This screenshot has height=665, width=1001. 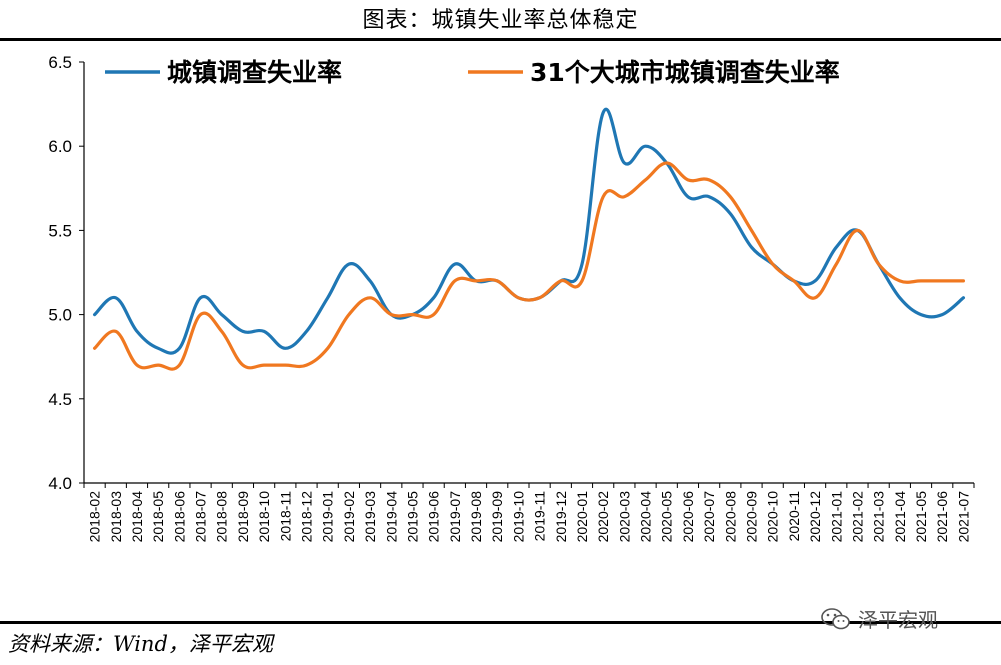 I want to click on x-tick-label: 2019-10, so click(x=518, y=517).